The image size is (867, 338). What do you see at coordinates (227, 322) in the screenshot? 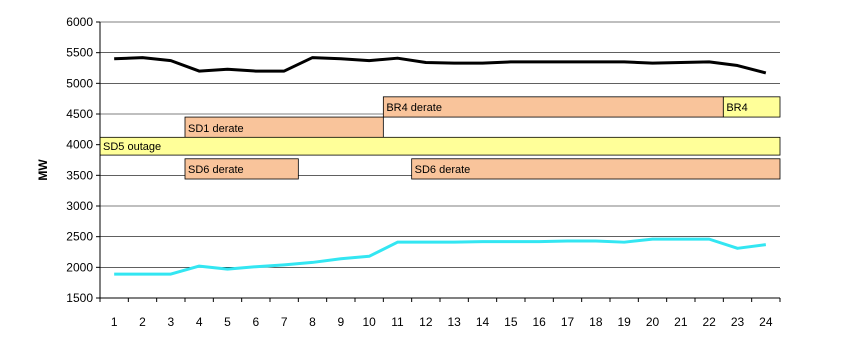
I see `x-tick-label-5: 5` at bounding box center [227, 322].